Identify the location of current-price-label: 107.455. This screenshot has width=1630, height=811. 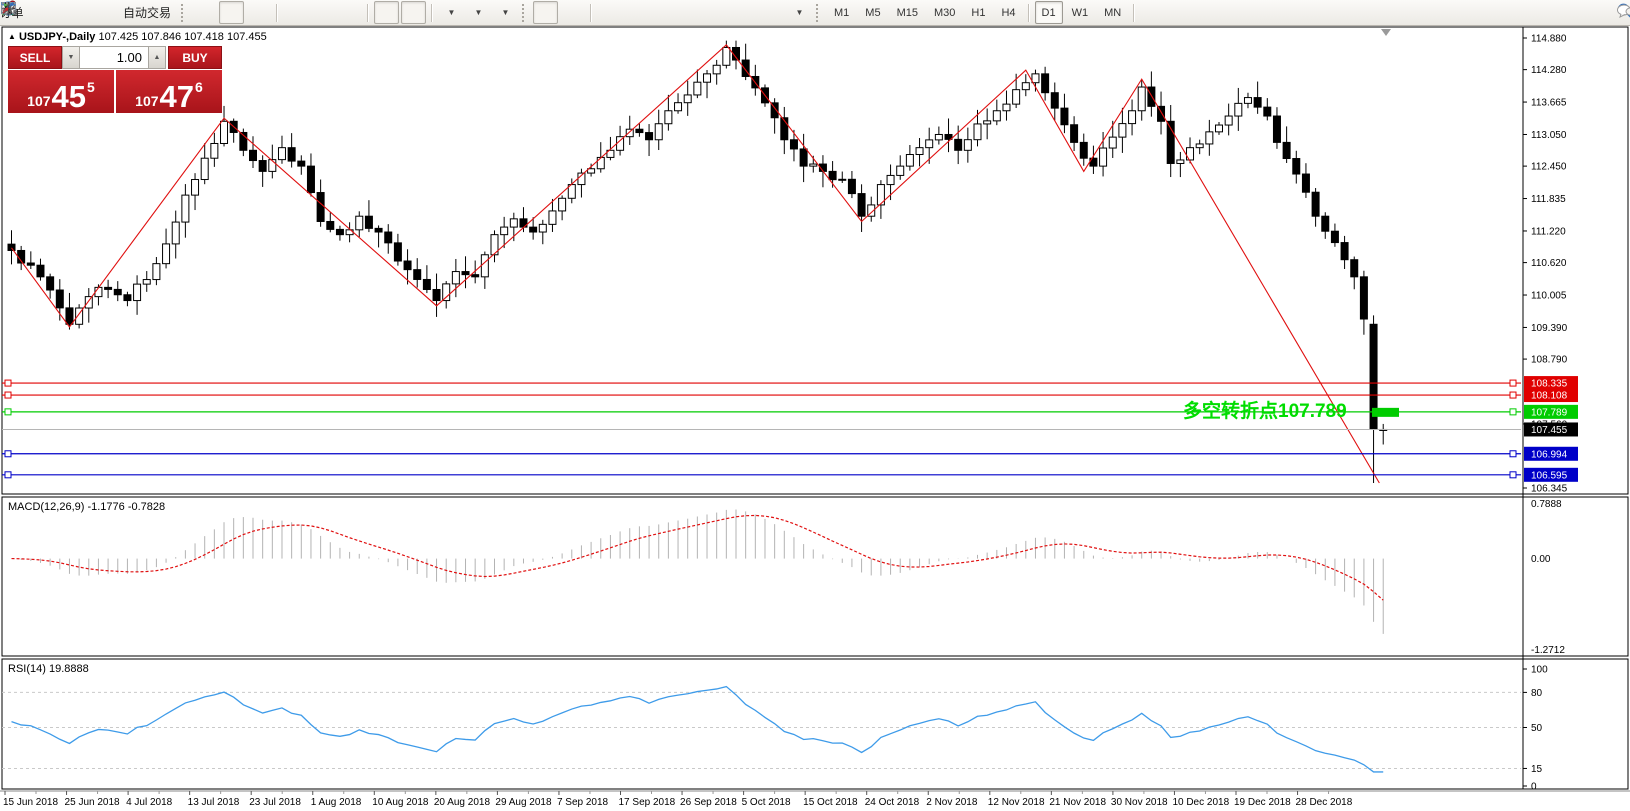
(1549, 430).